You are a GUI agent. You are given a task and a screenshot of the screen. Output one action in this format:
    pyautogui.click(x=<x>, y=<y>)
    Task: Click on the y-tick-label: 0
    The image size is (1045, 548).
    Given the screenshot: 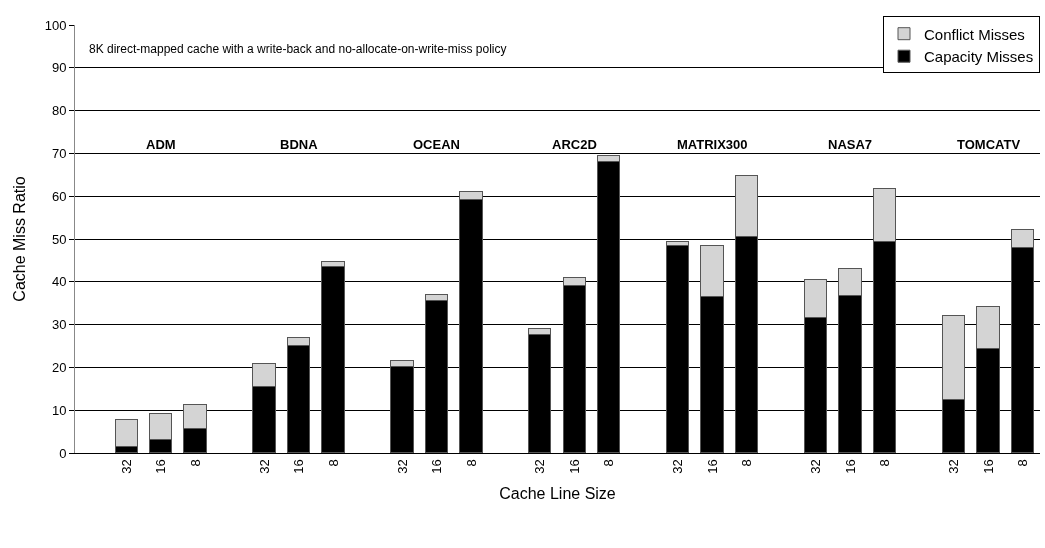 What is the action you would take?
    pyautogui.click(x=63, y=453)
    